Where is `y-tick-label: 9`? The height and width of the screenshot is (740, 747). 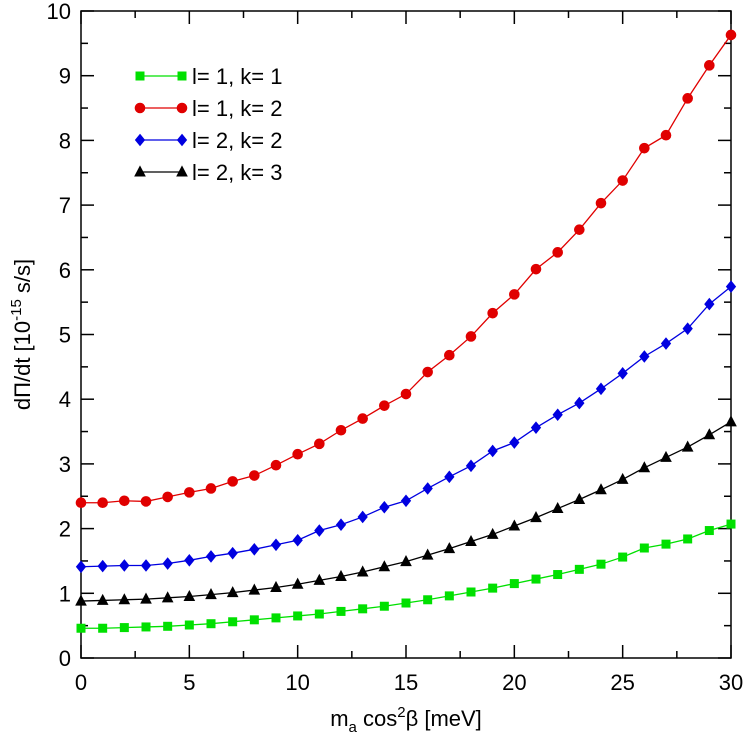 y-tick-label: 9 is located at coordinates (65, 76).